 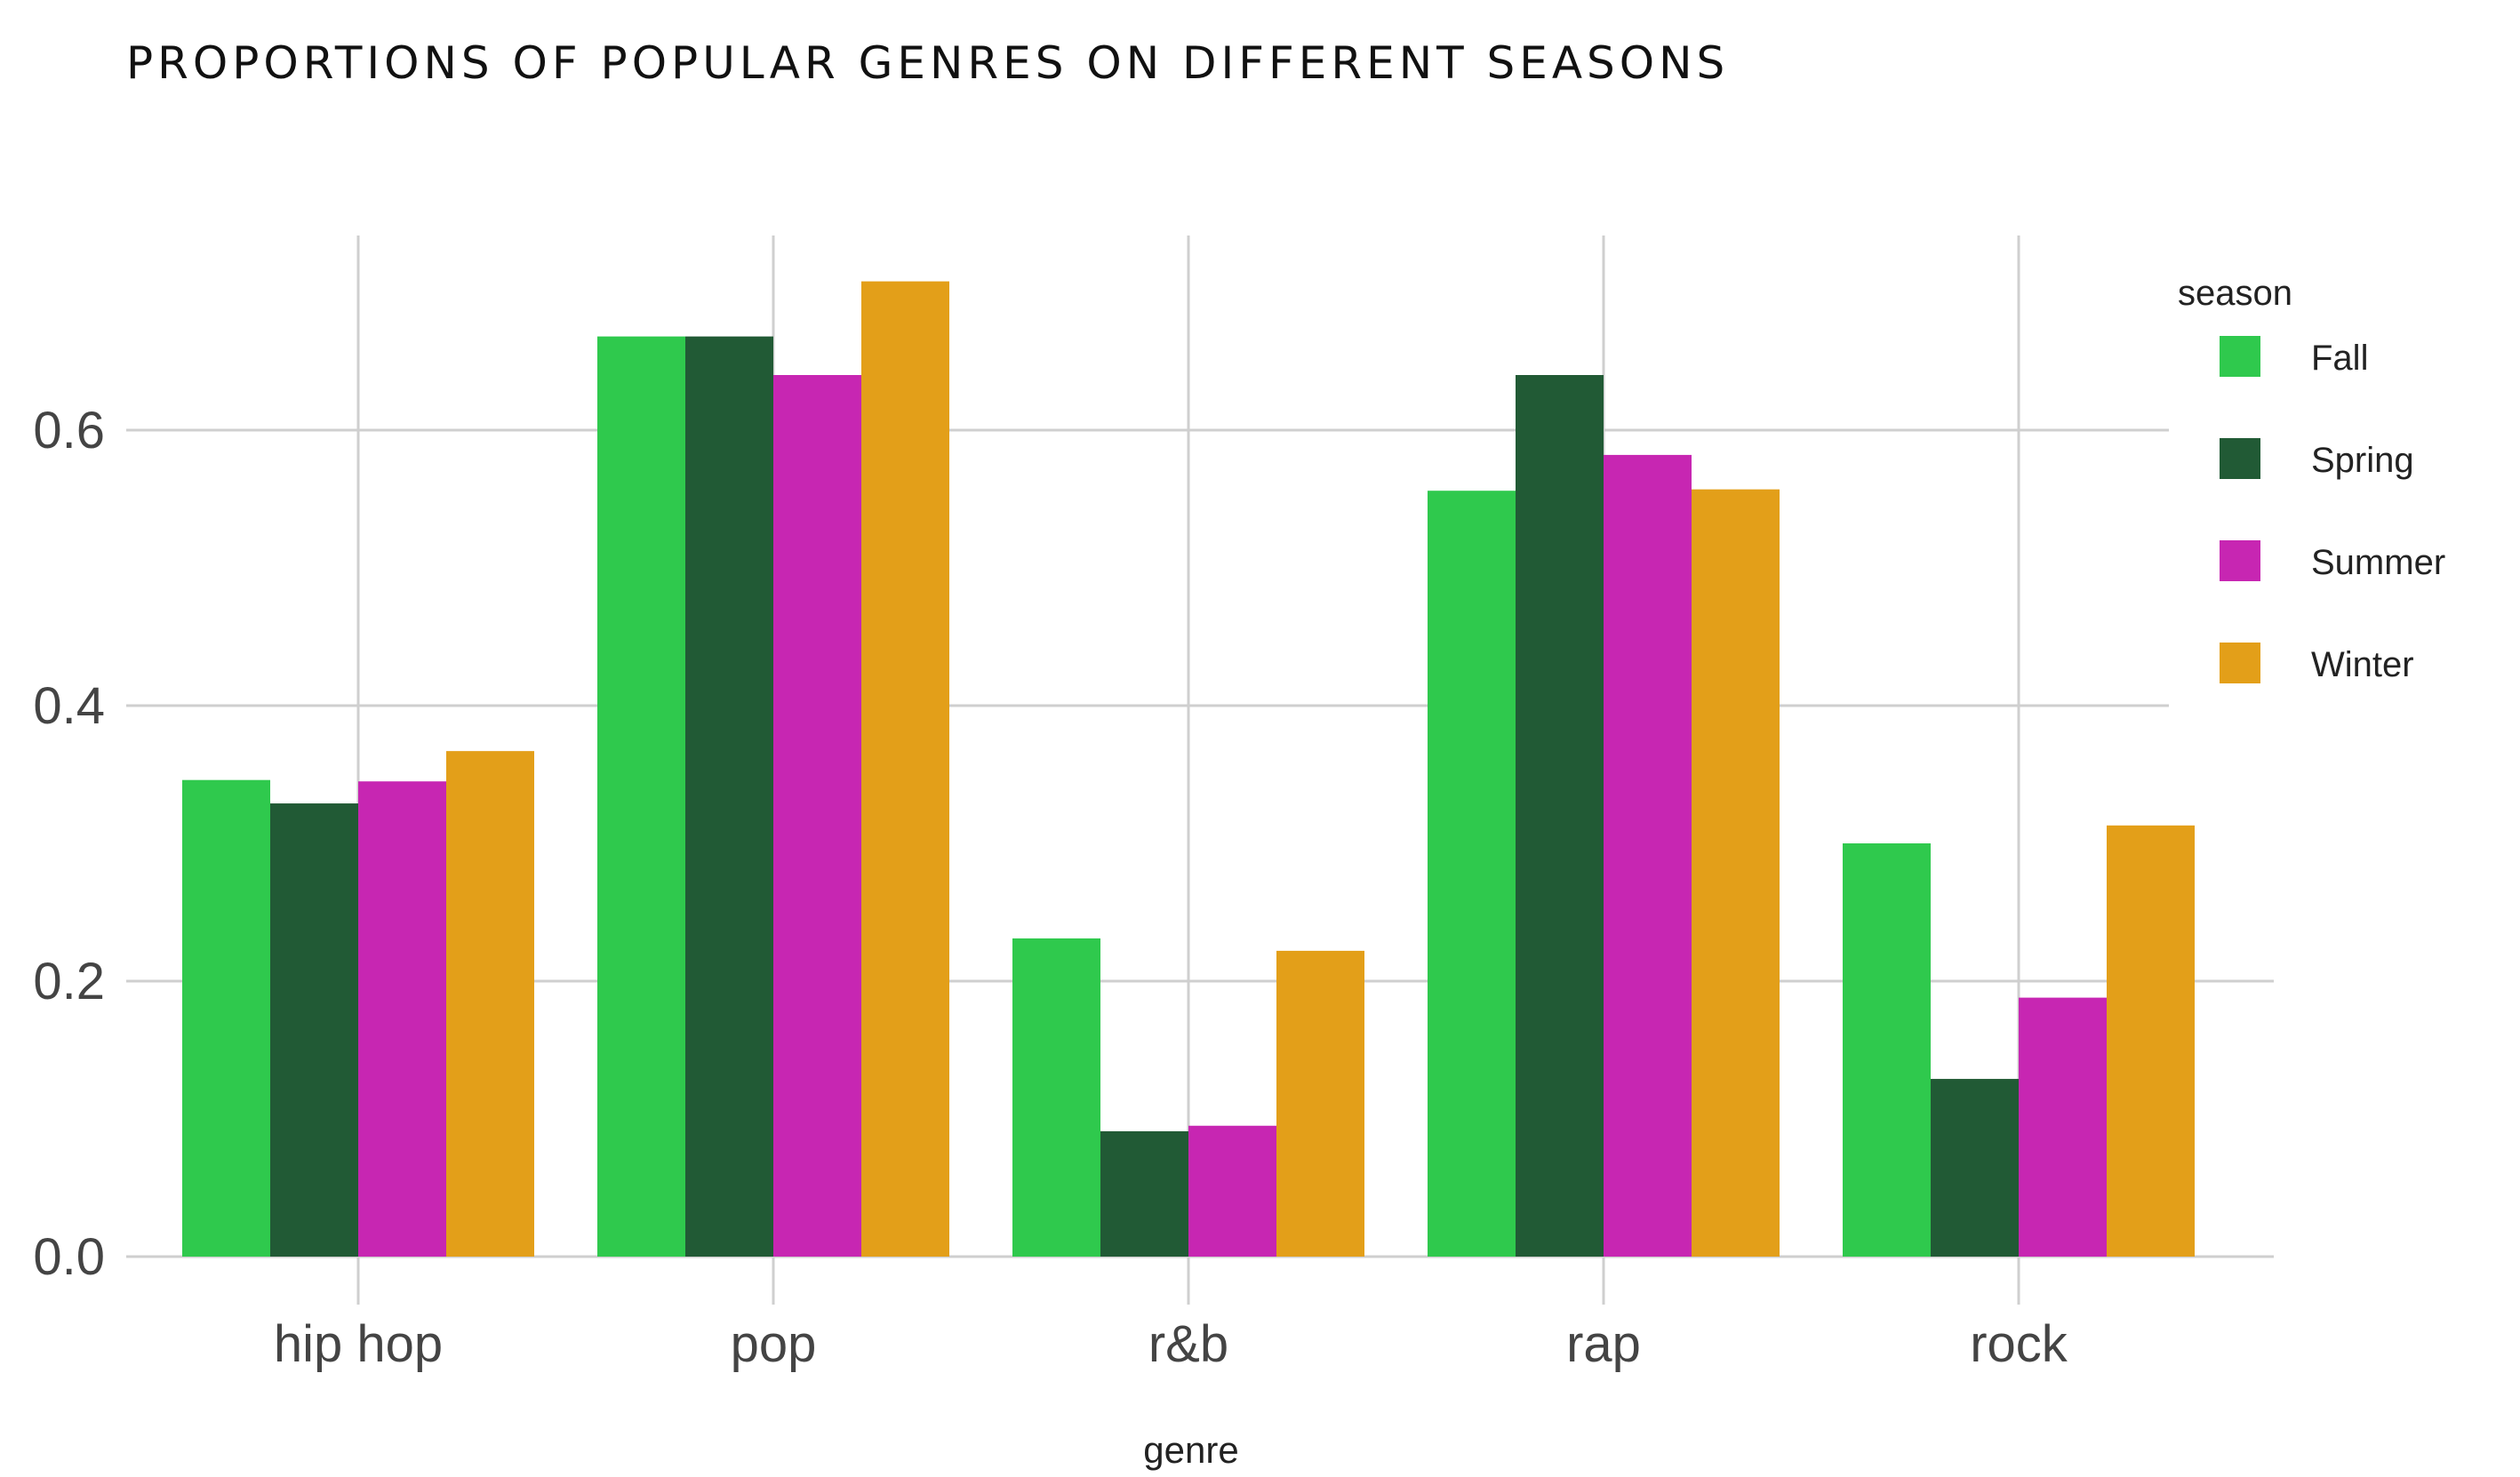 I want to click on x-tick-labels: hip hop pop r&b rap rock, so click(x=1171, y=1344).